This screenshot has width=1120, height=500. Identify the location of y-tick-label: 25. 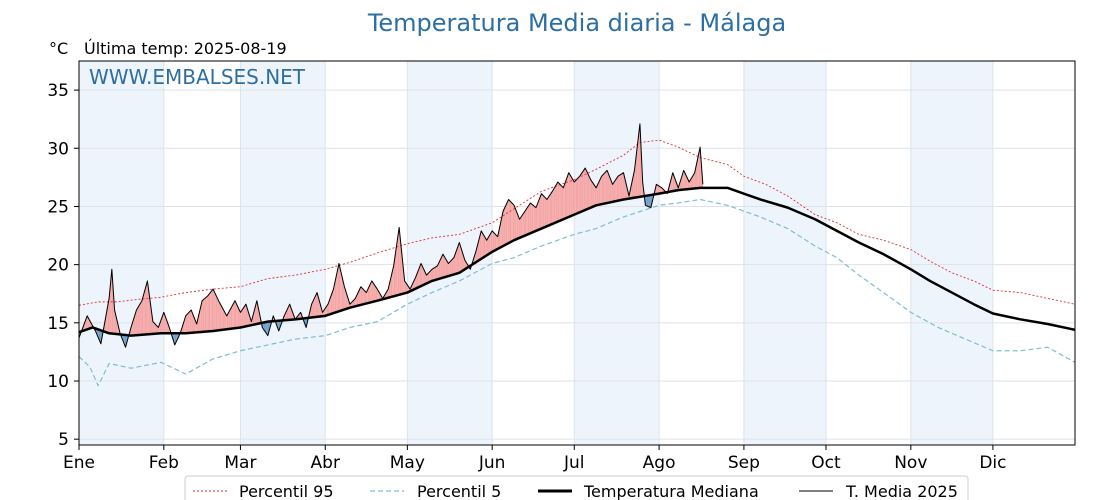
(58, 207).